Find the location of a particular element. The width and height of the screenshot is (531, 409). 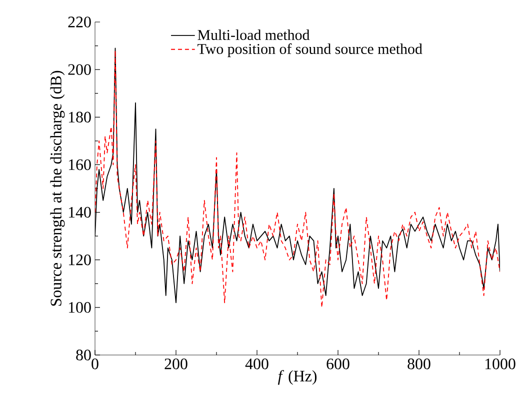

y-tick-label: 160 is located at coordinates (79, 164).